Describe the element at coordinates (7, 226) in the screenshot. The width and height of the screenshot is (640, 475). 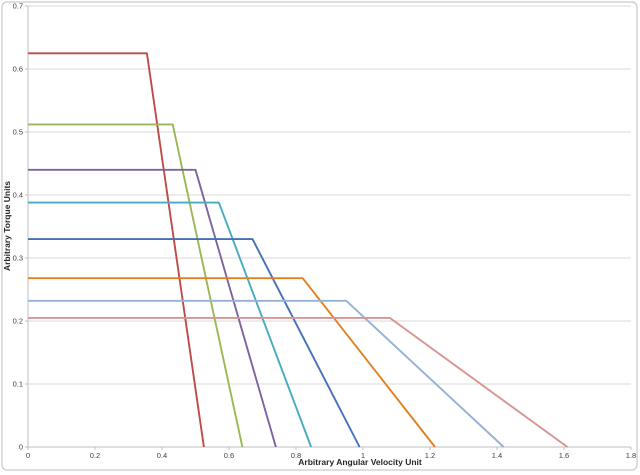
I see `y-axis-title: Arbitrary Torque Units` at that location.